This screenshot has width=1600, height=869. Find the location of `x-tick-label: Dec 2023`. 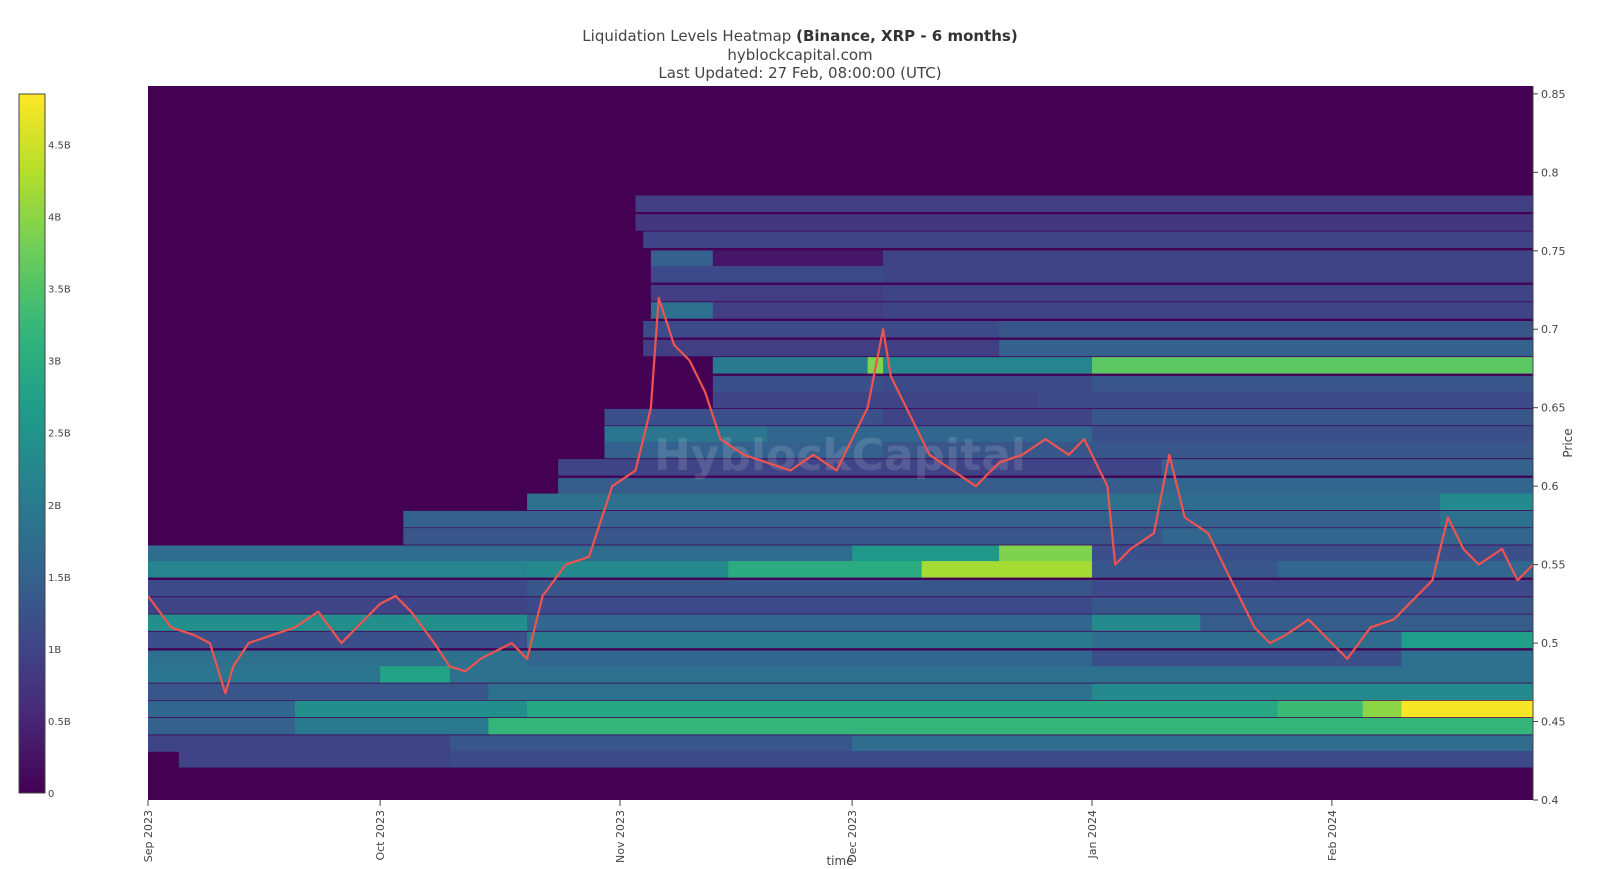

x-tick-label: Dec 2023 is located at coordinates (852, 836).